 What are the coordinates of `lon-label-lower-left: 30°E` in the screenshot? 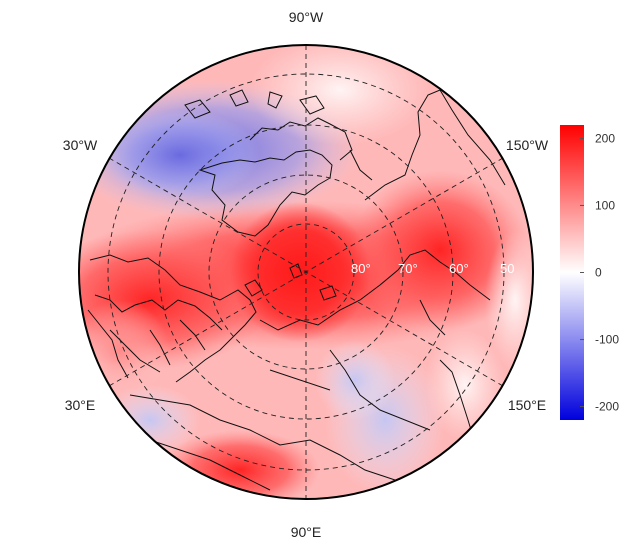 It's located at (80, 405).